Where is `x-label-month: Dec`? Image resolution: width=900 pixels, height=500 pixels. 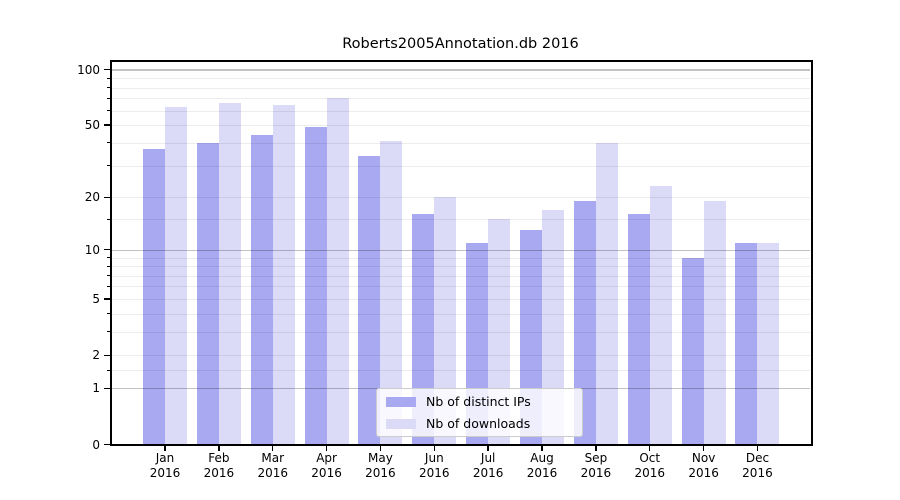 x-label-month: Dec is located at coordinates (757, 458).